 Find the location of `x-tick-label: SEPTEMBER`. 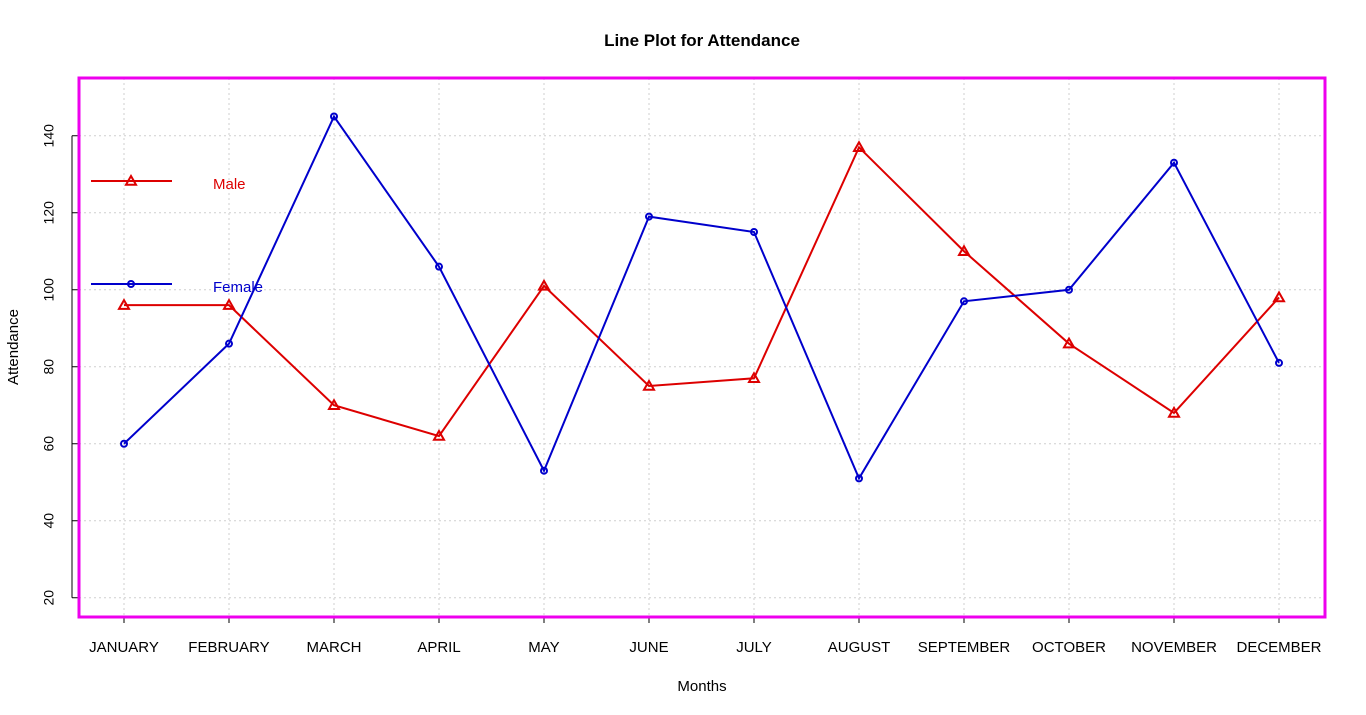

x-tick-label: SEPTEMBER is located at coordinates (964, 647).